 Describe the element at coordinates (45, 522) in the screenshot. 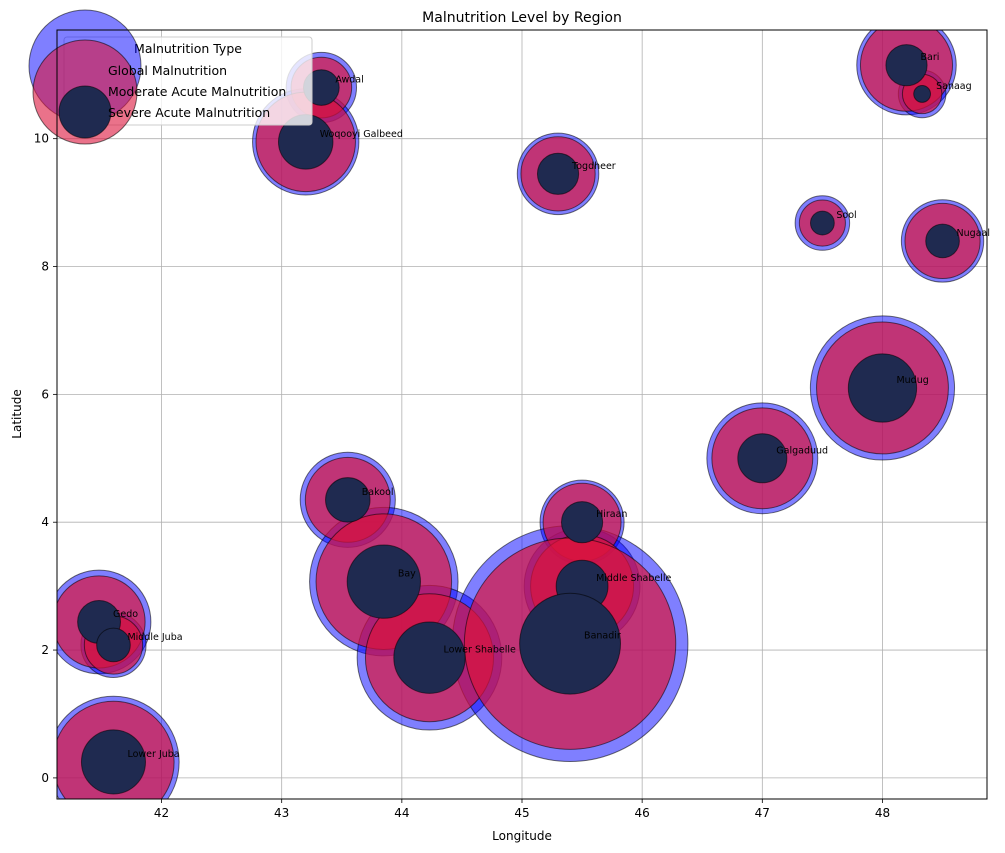

I see `y-tick-label: 4` at that location.